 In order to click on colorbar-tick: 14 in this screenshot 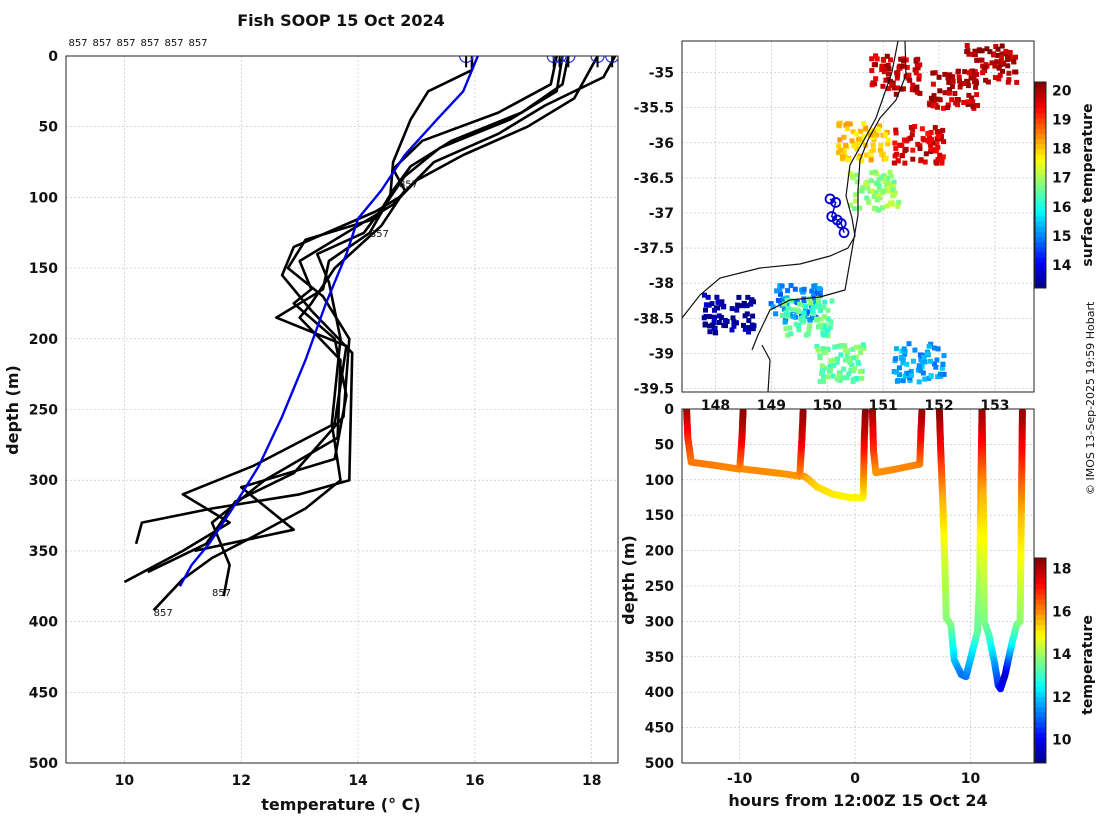, I will do `click(1062, 266)`.